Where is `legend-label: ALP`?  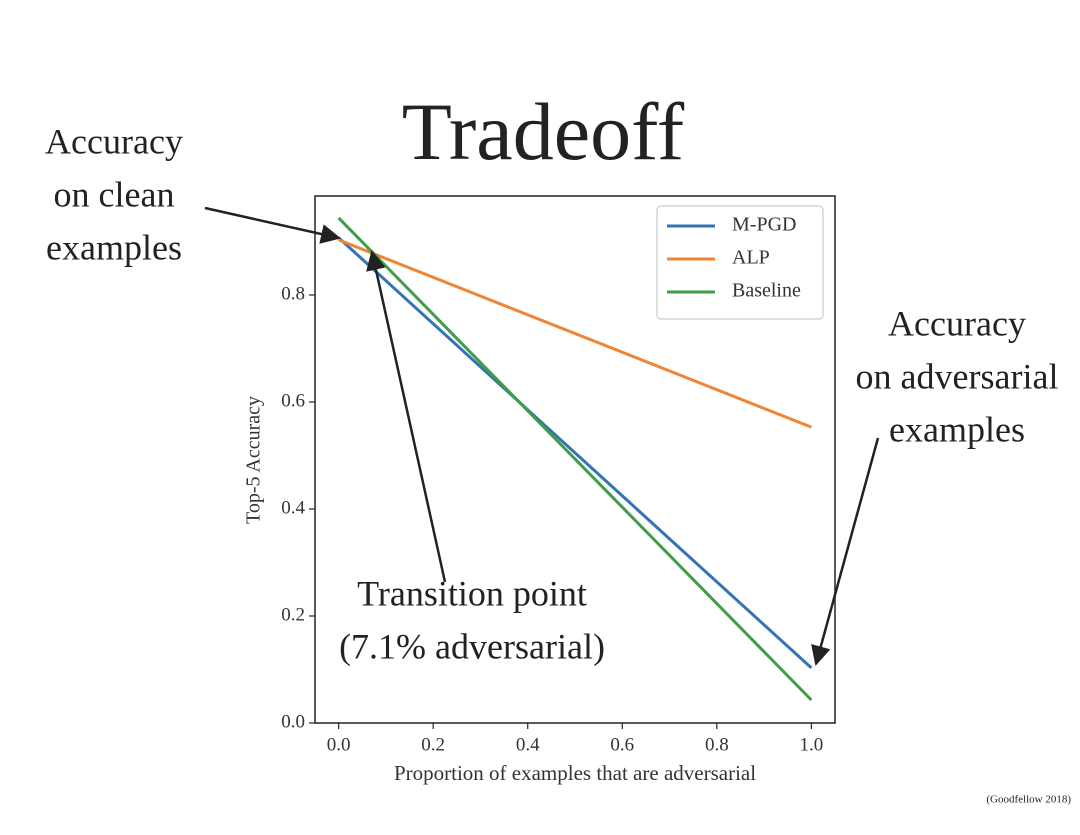 legend-label: ALP is located at coordinates (751, 258).